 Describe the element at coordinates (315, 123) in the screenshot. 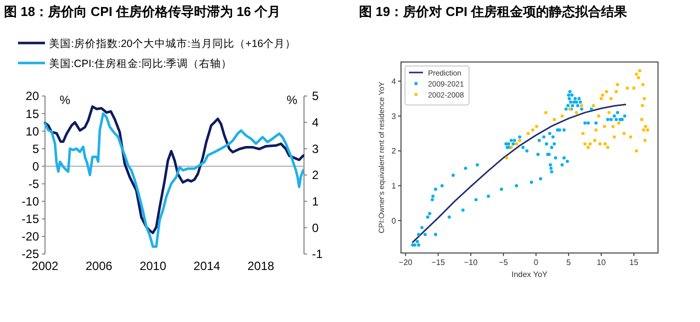

I see `y2-tick-label: 4` at that location.